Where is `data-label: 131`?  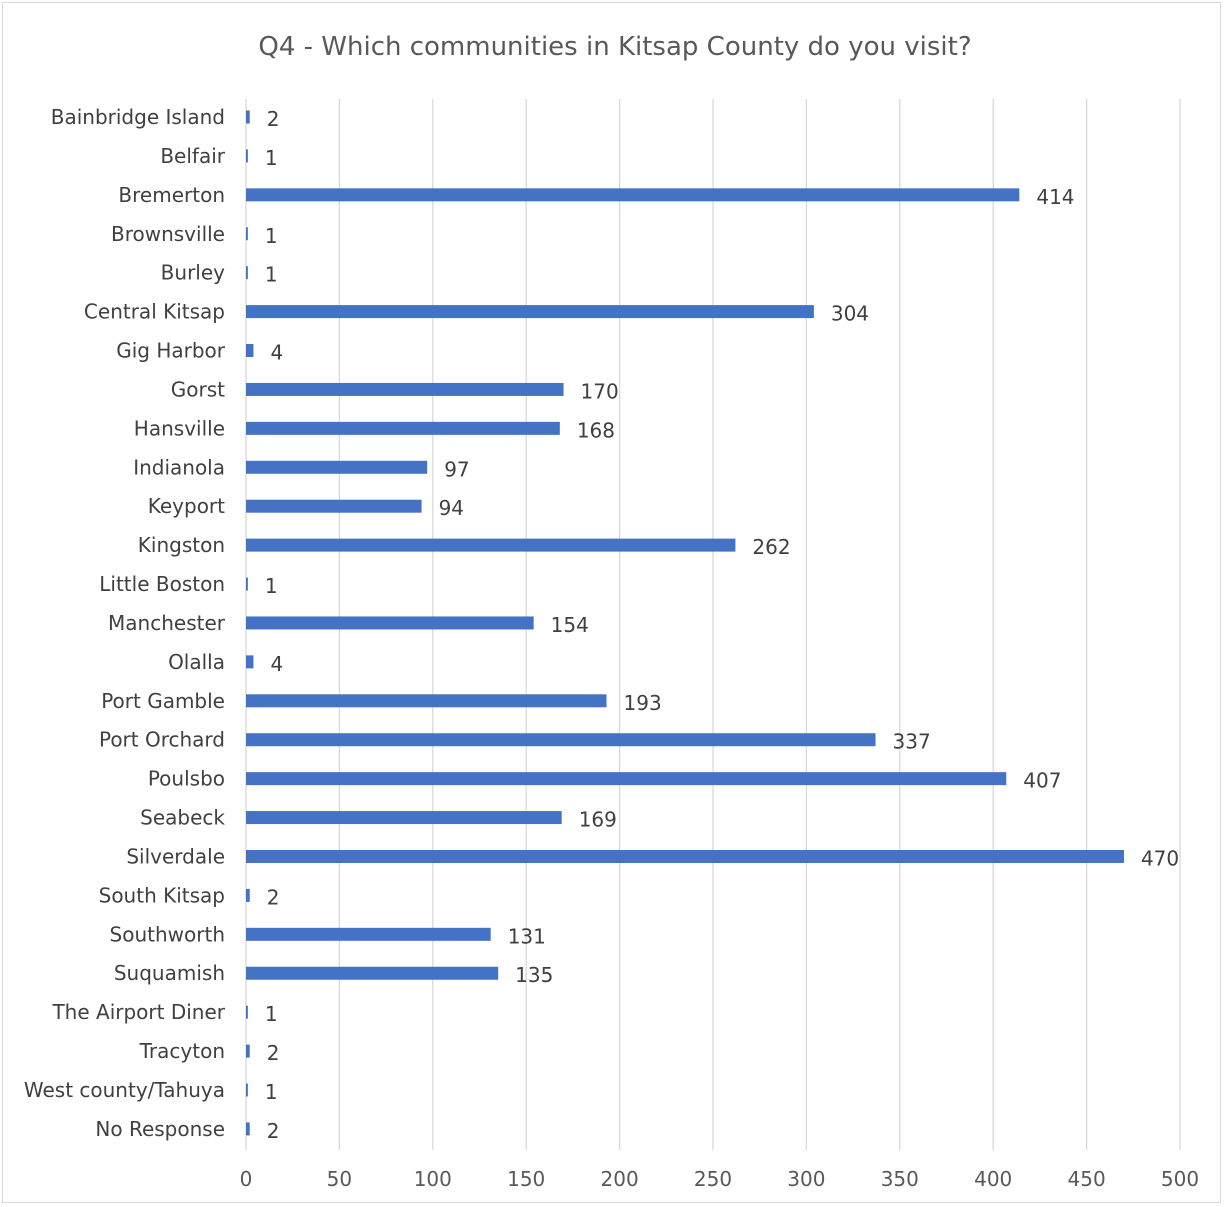 data-label: 131 is located at coordinates (527, 936).